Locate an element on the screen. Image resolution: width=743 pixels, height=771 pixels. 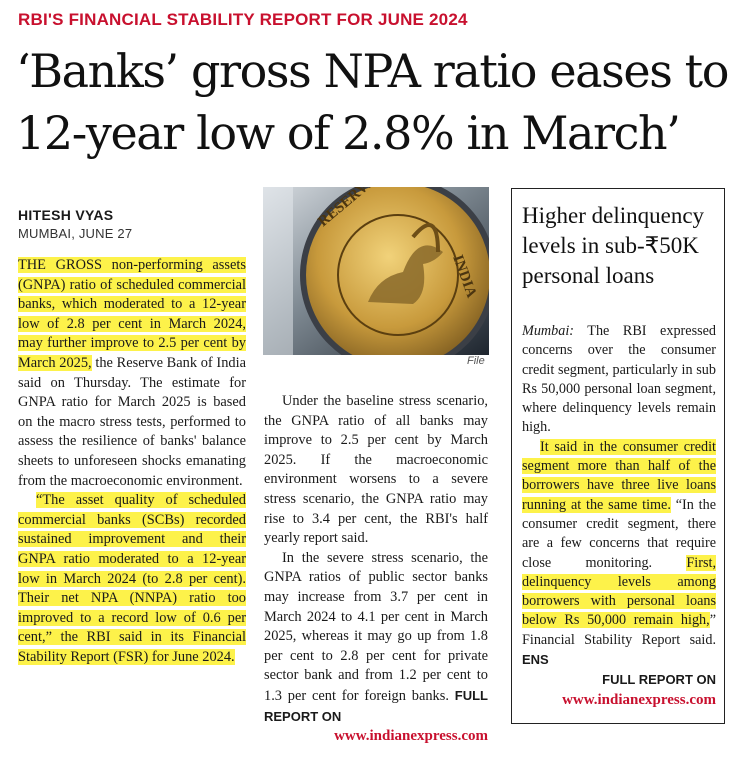
sidebar-dateline: Mumbai: is located at coordinates (548, 331).